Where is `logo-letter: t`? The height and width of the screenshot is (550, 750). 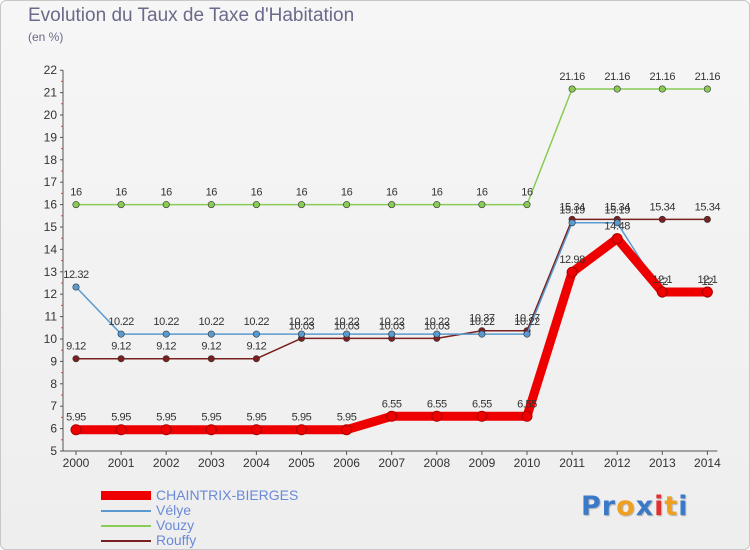 logo-letter: t is located at coordinates (671, 506).